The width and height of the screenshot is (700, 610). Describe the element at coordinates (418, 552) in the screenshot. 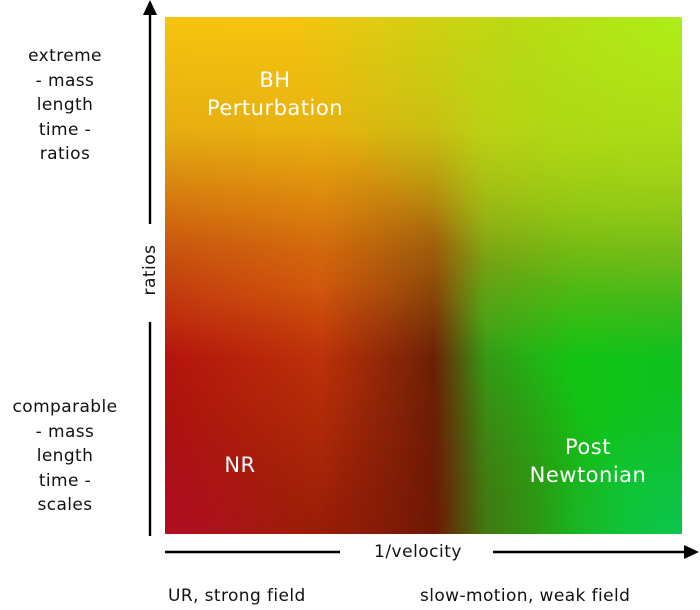

I see `x-axis-title: 1/velocity` at that location.